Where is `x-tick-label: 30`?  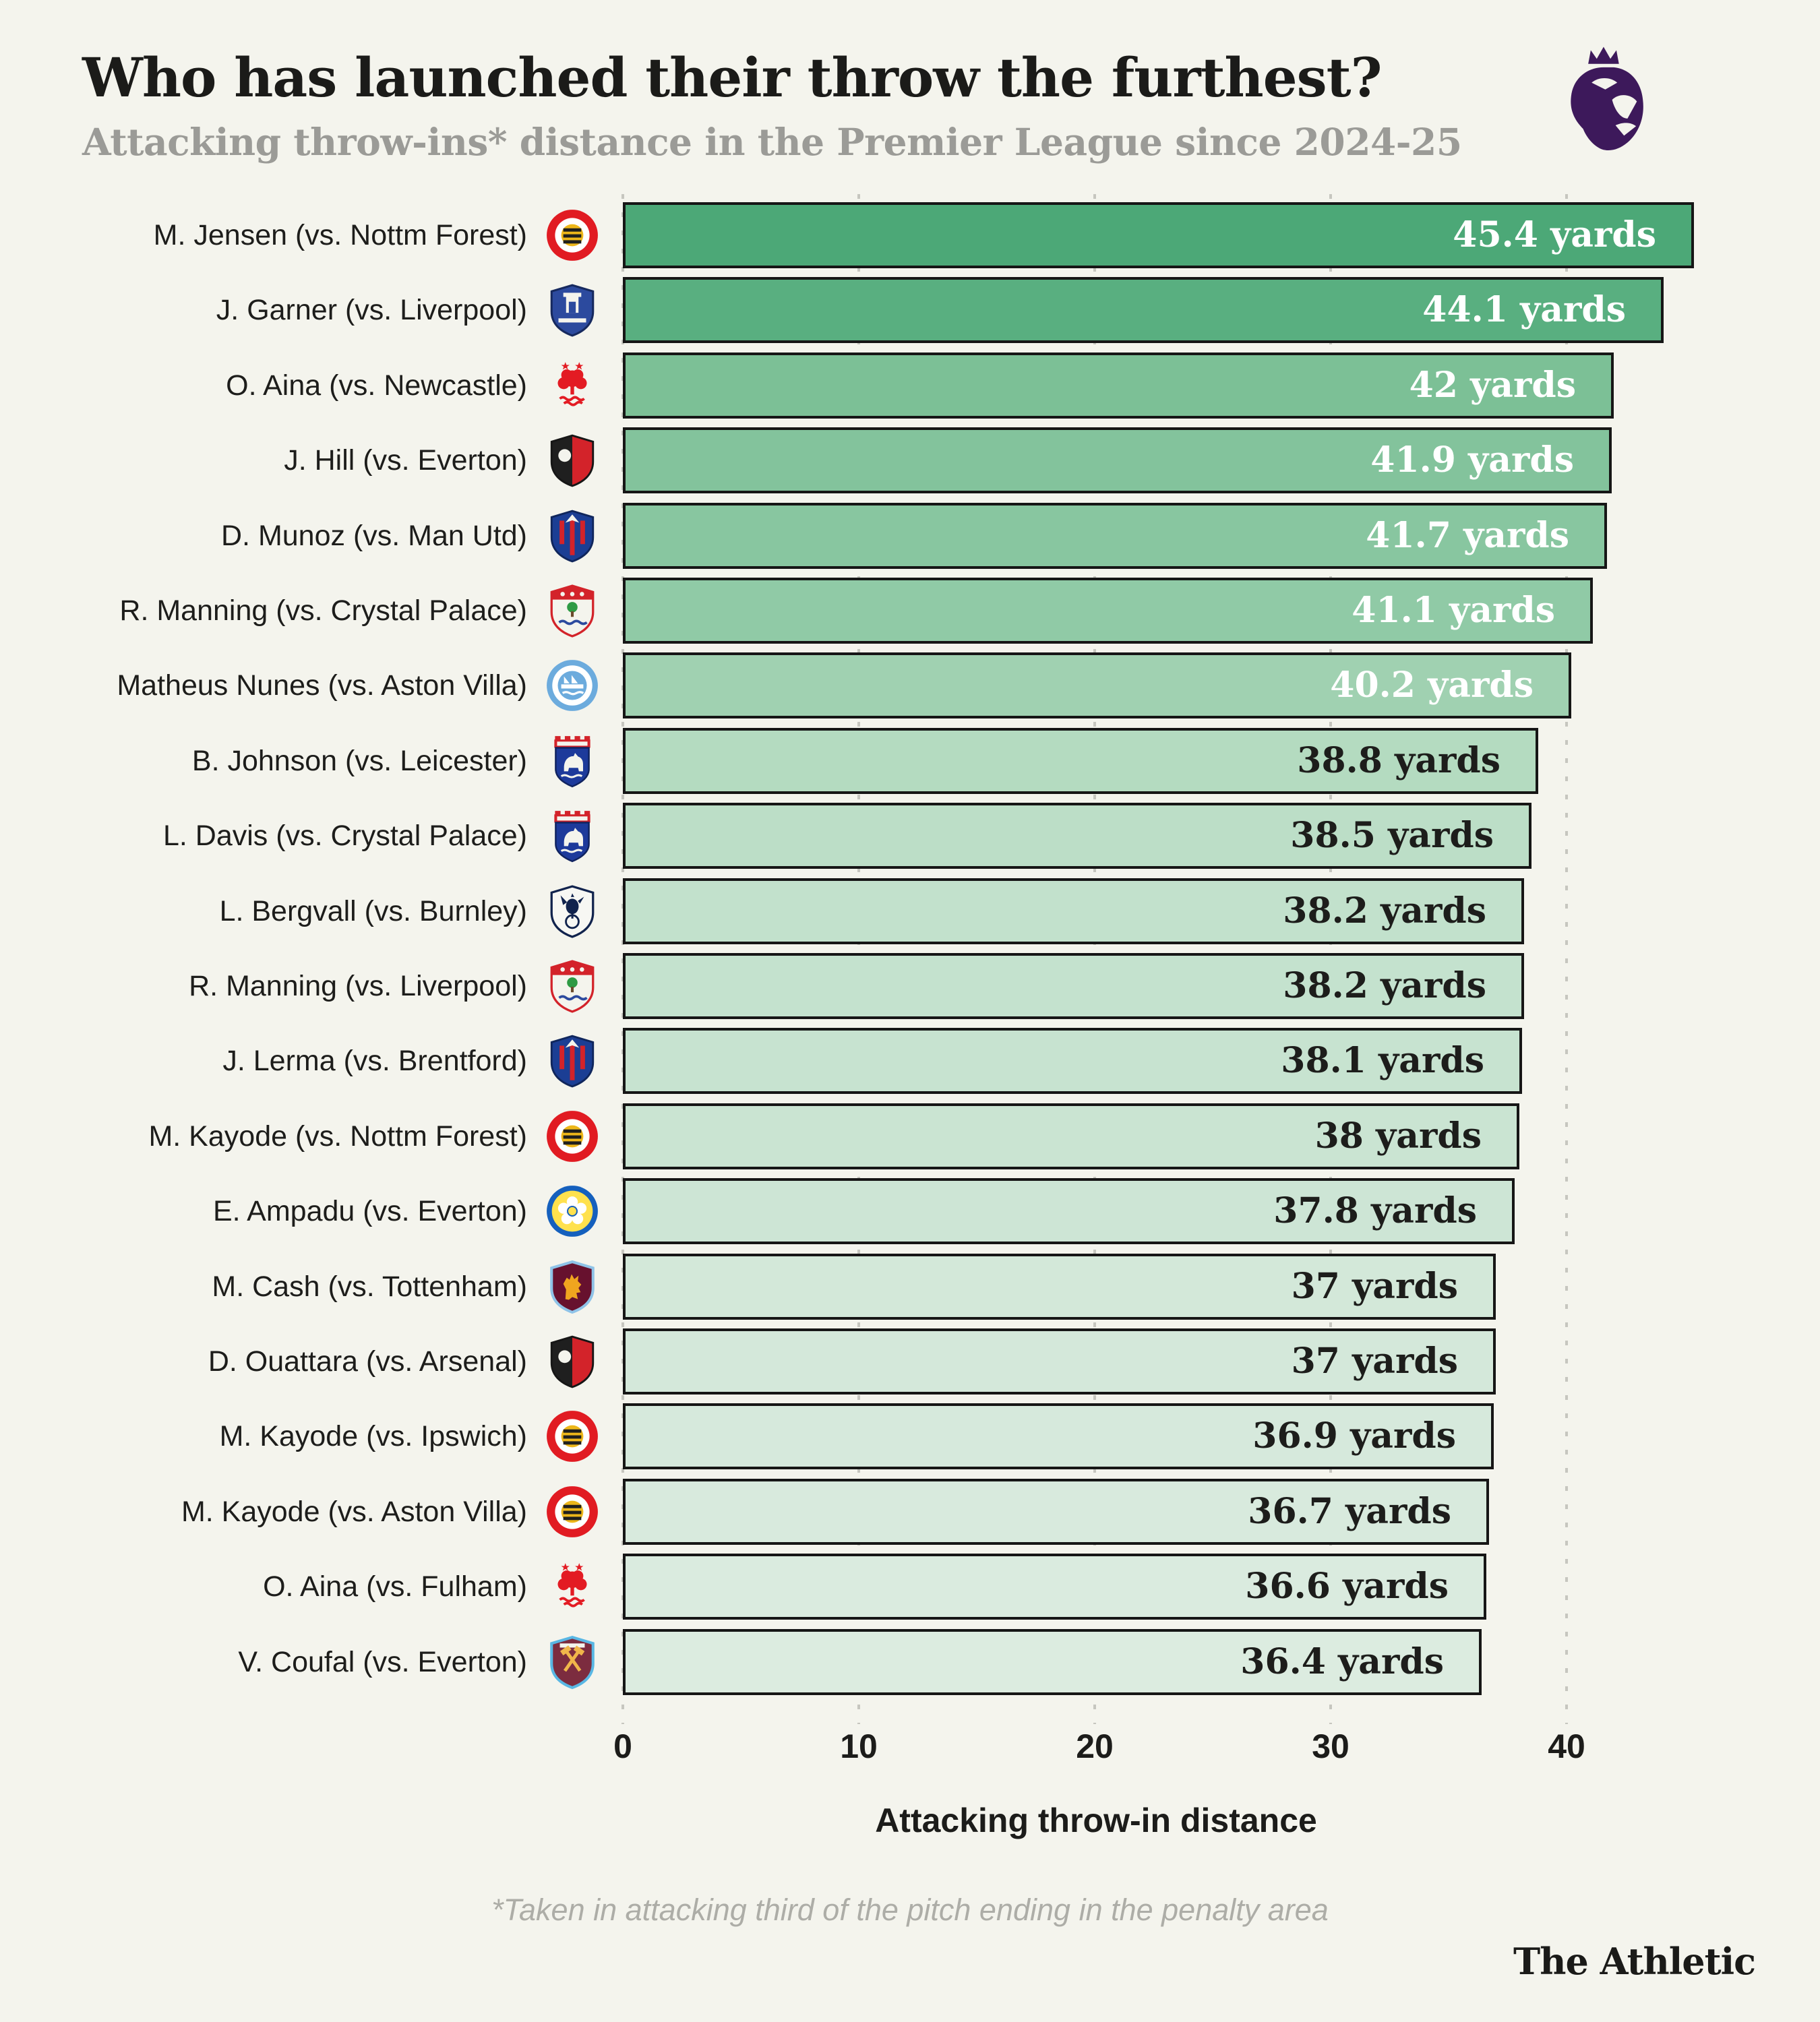 x-tick-label: 30 is located at coordinates (1330, 1746).